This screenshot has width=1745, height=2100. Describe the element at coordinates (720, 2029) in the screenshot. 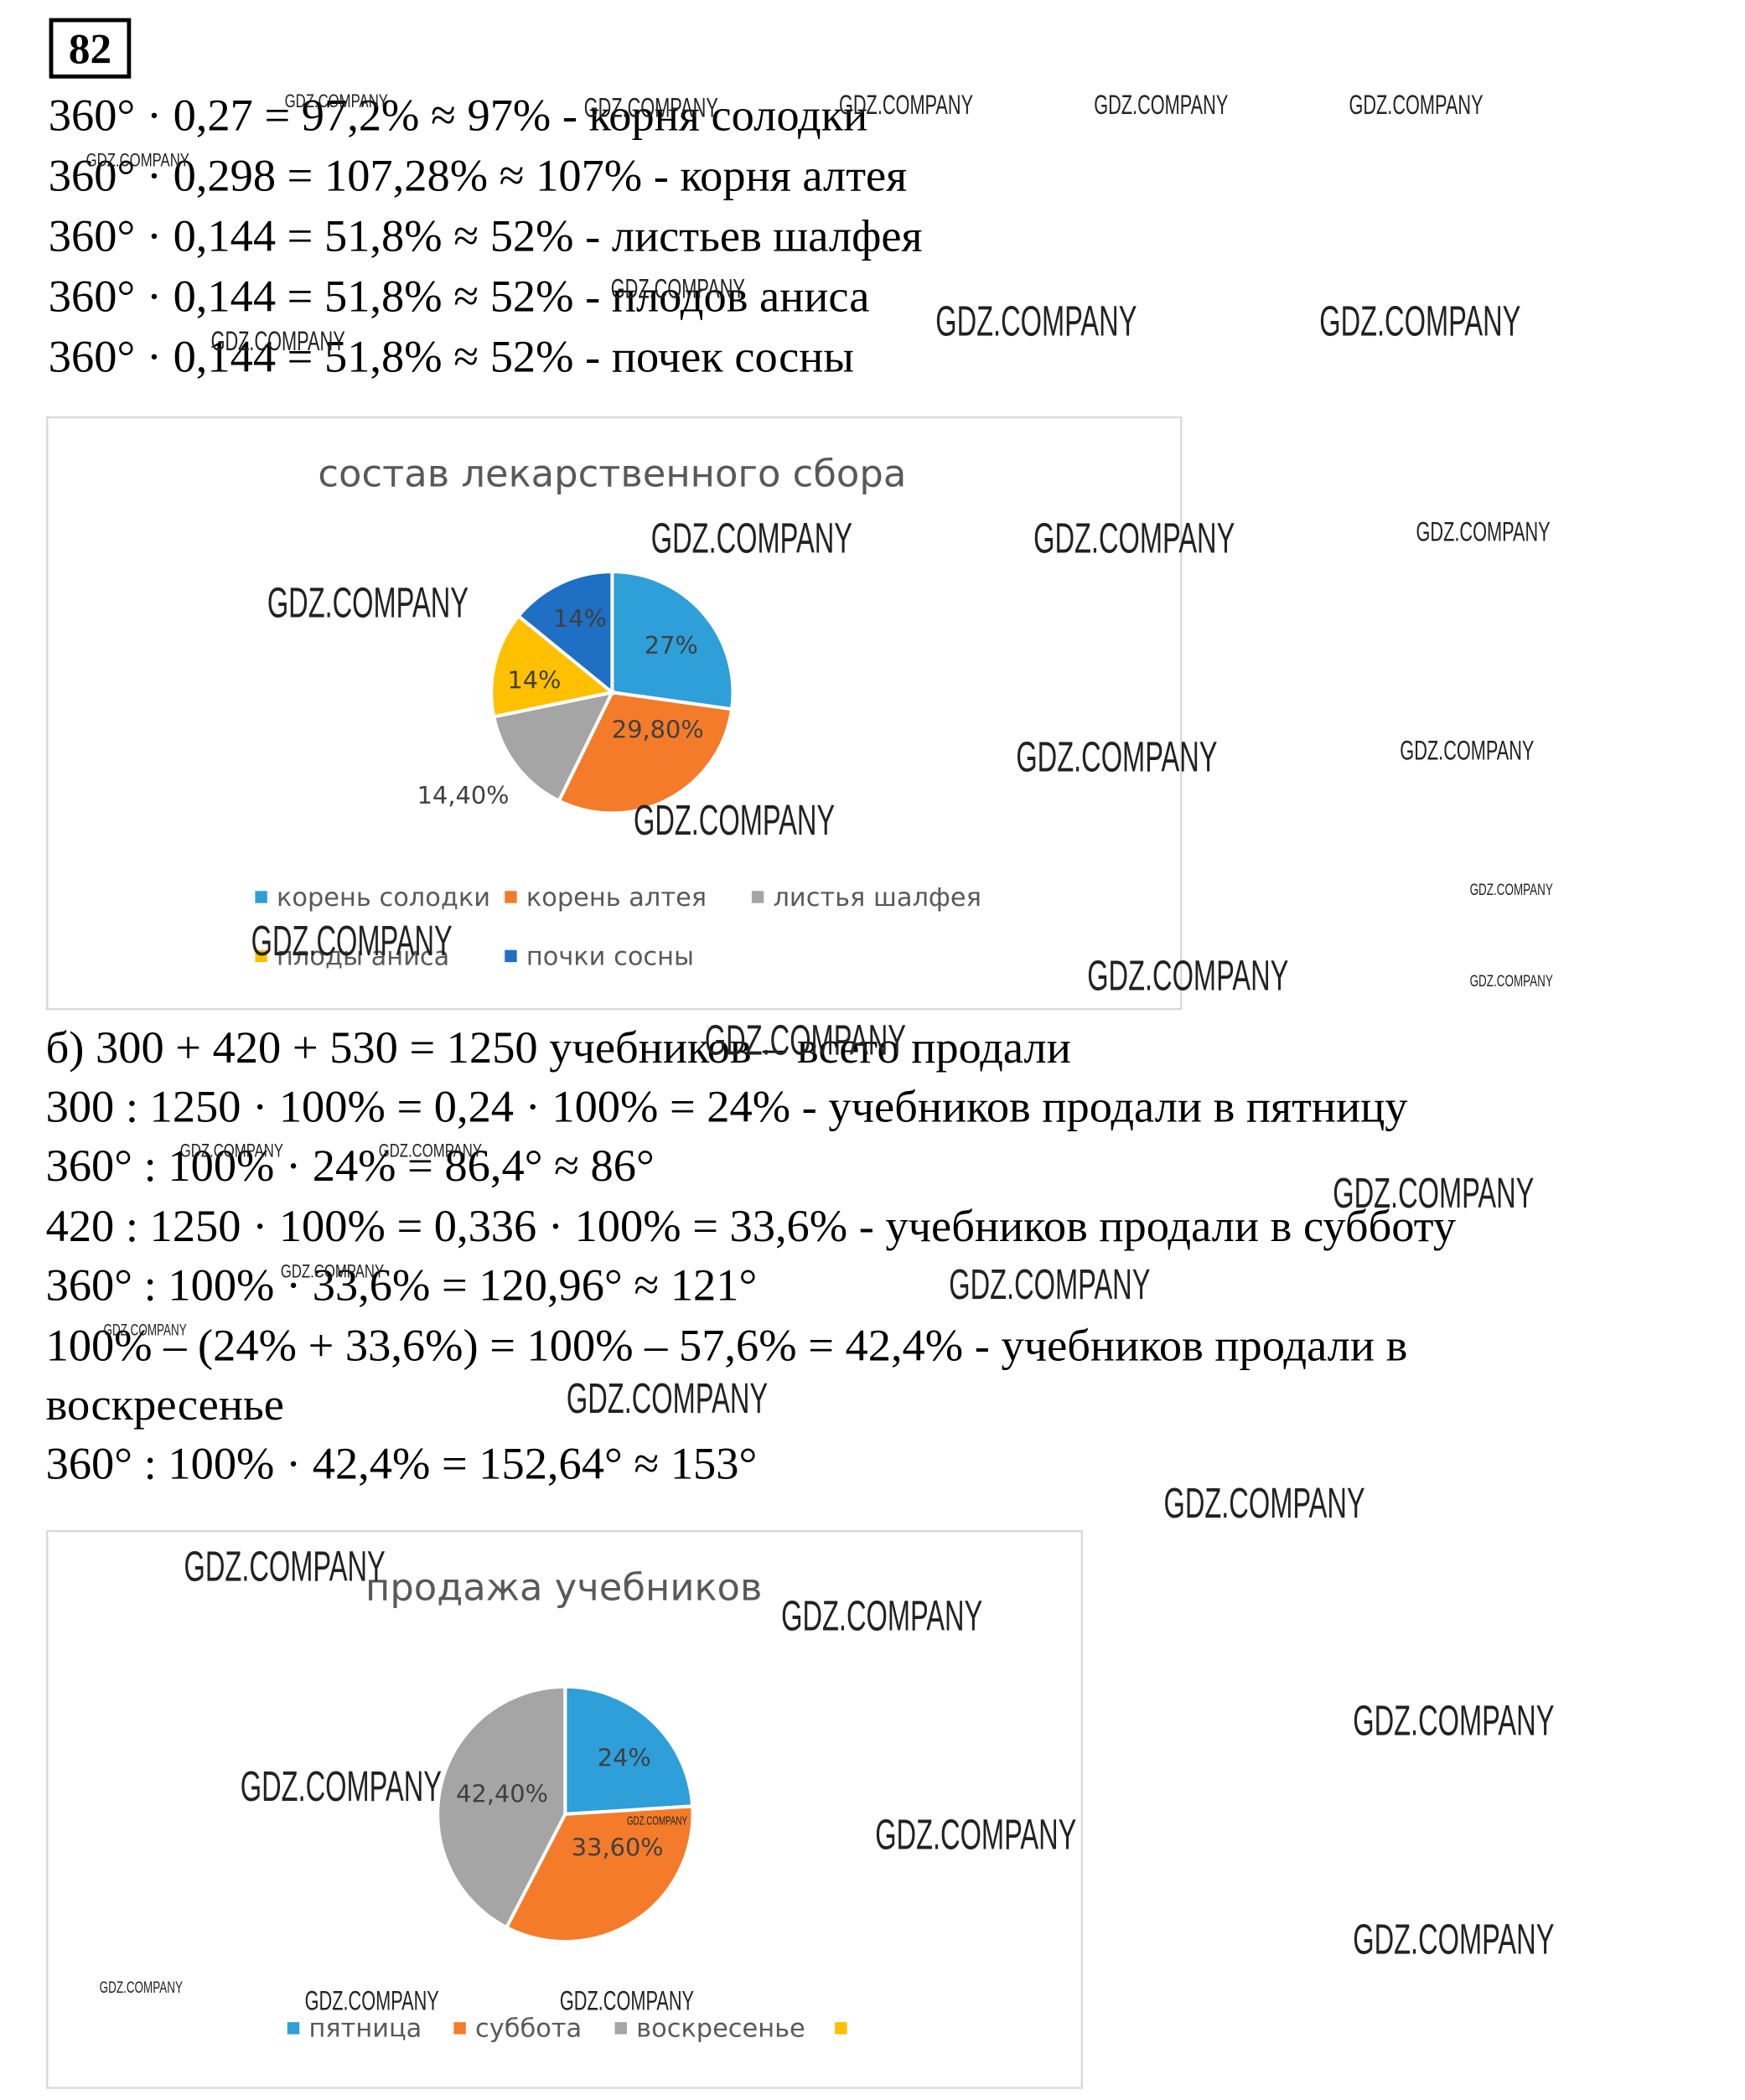

I see `legend-label: воскресенье` at that location.